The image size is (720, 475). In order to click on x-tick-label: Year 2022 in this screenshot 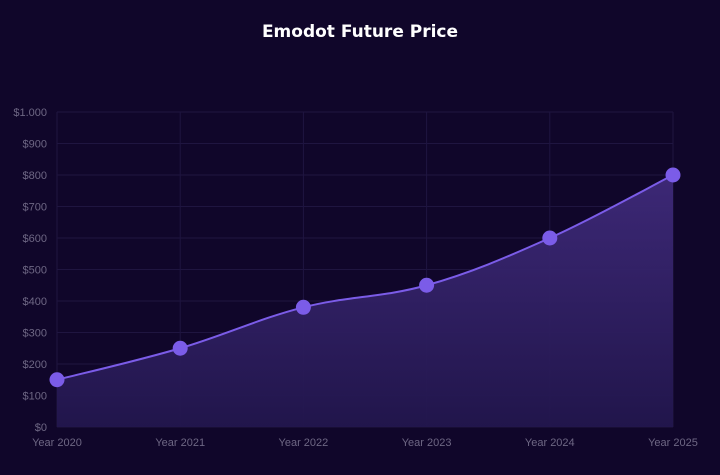, I will do `click(304, 443)`.